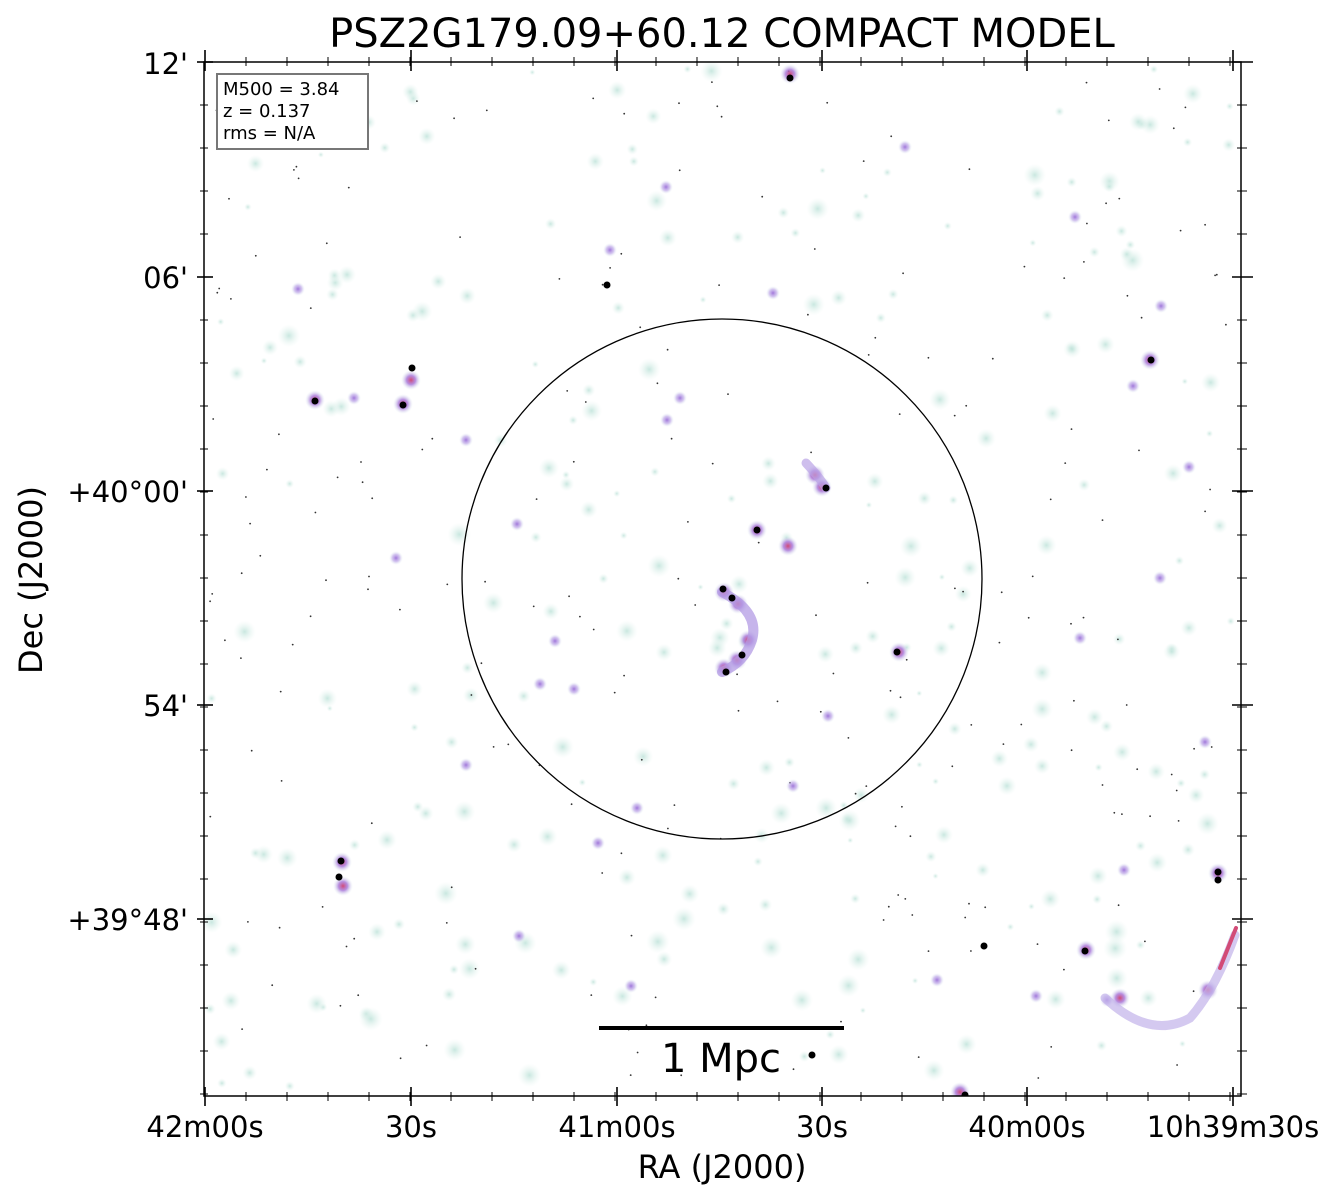 Image resolution: width=1341 pixels, height=1200 pixels. Describe the element at coordinates (411, 1127) in the screenshot. I see `x-tick-label: 30s` at that location.